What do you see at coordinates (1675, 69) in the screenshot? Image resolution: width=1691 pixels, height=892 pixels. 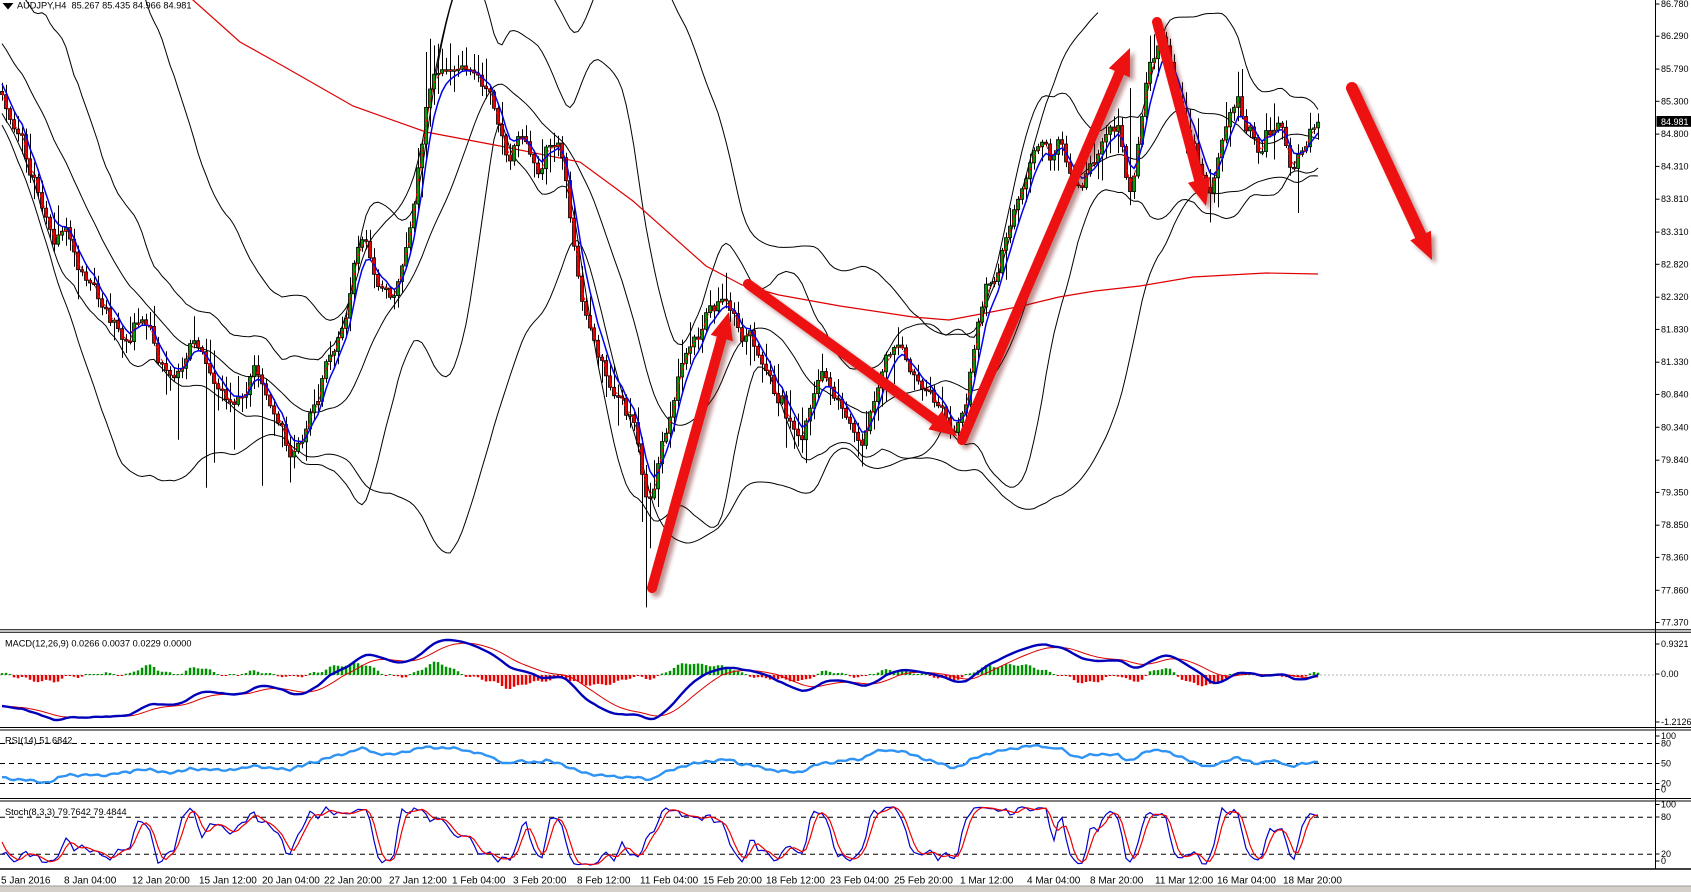 I see `svg-text: 85.790` at bounding box center [1675, 69].